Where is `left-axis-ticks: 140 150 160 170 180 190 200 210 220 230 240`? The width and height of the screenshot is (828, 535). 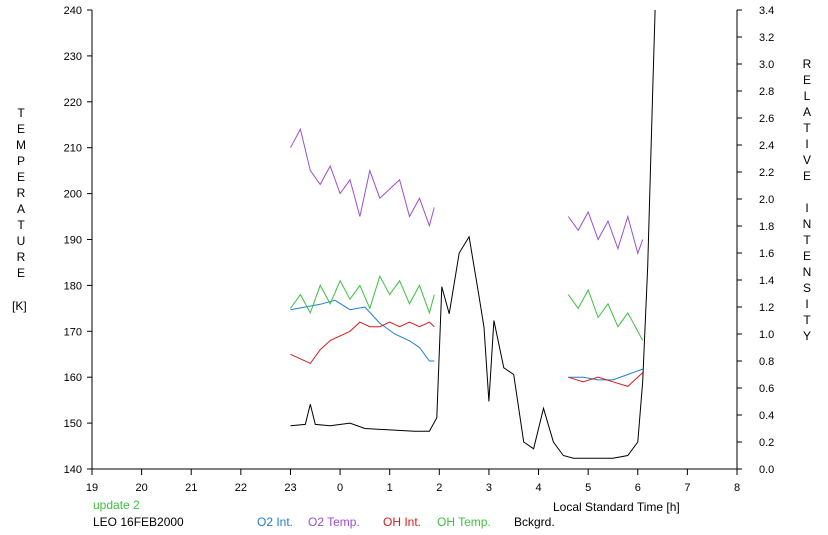 left-axis-ticks: 140 150 160 170 180 190 200 210 220 230 240 is located at coordinates (78, 240).